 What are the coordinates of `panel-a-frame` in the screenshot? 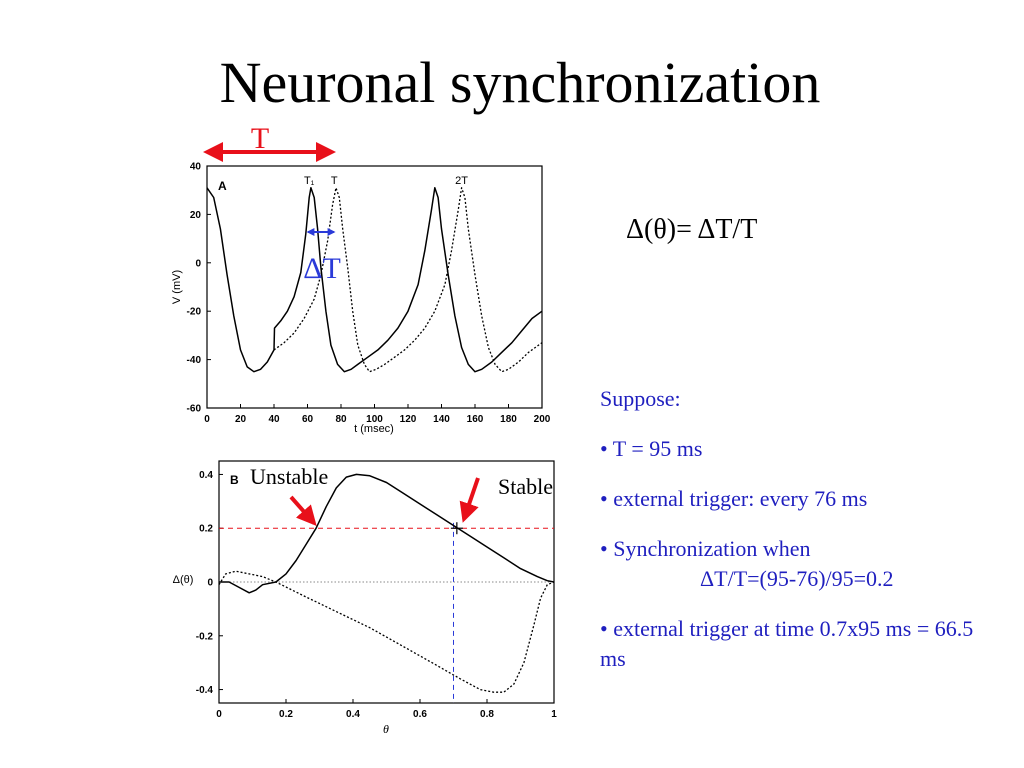 It's located at (374, 287).